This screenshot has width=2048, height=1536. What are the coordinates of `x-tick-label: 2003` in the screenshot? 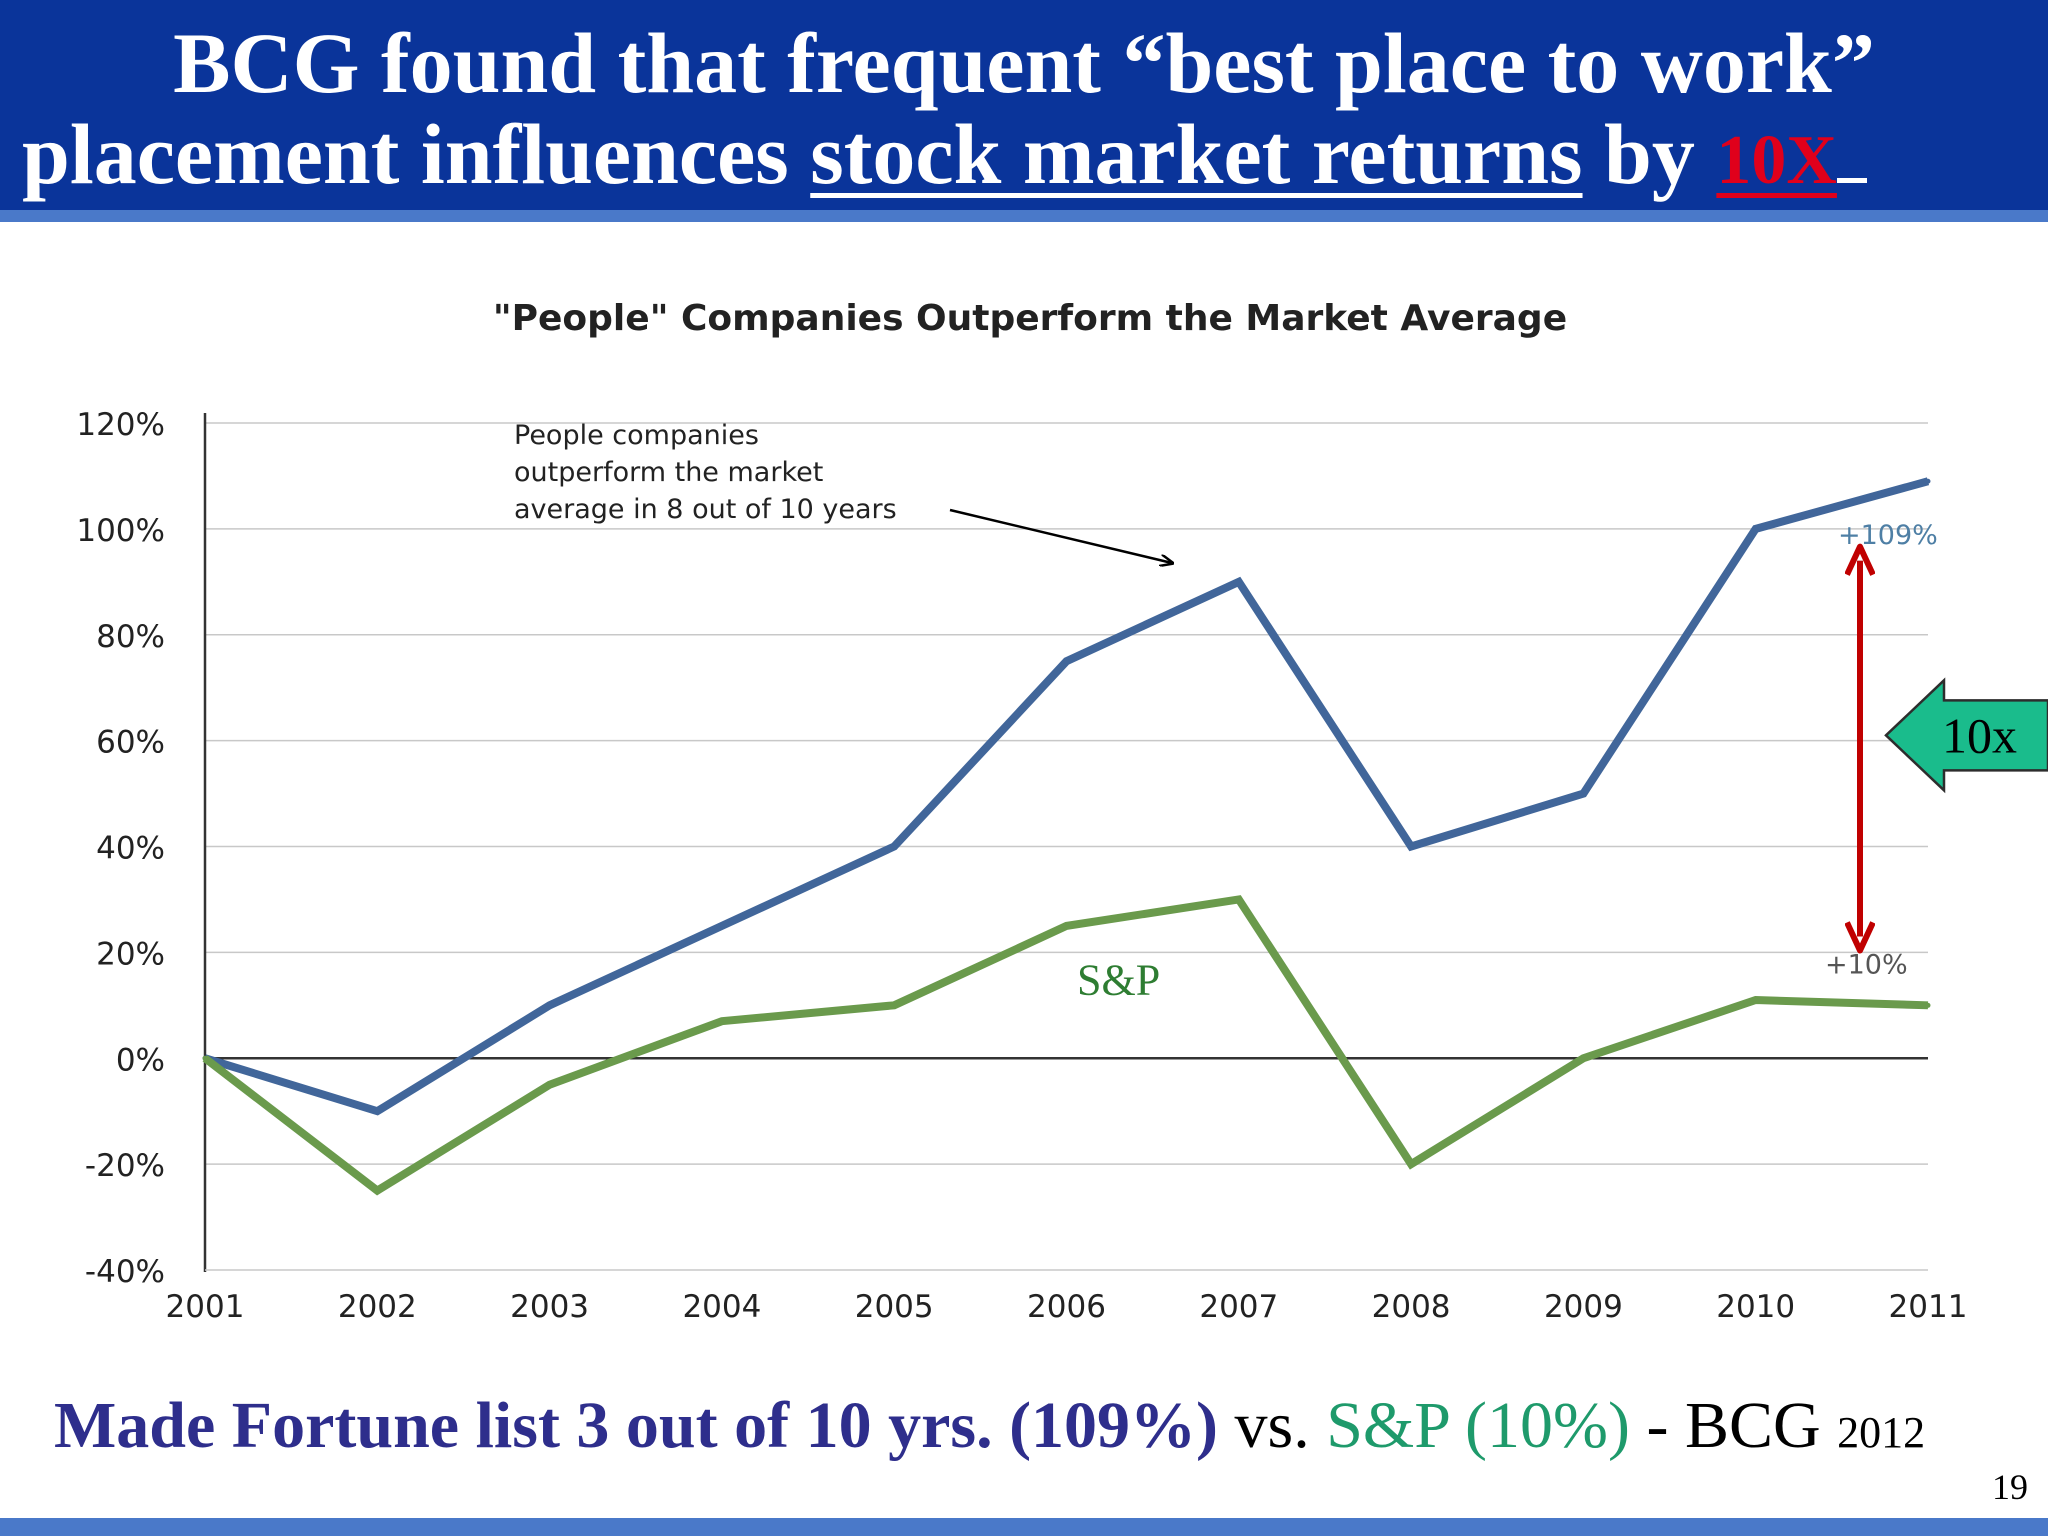 It's located at (549, 1307).